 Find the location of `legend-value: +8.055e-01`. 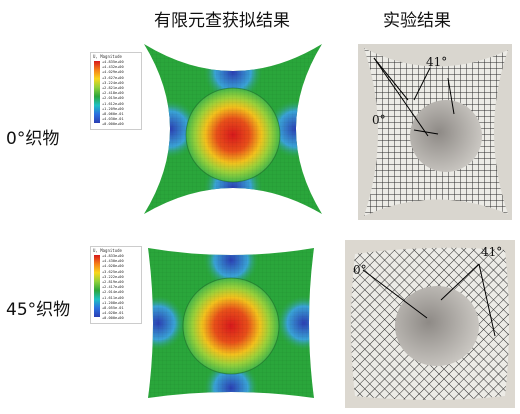

legend-value: +8.055e-01 is located at coordinates (113, 308).